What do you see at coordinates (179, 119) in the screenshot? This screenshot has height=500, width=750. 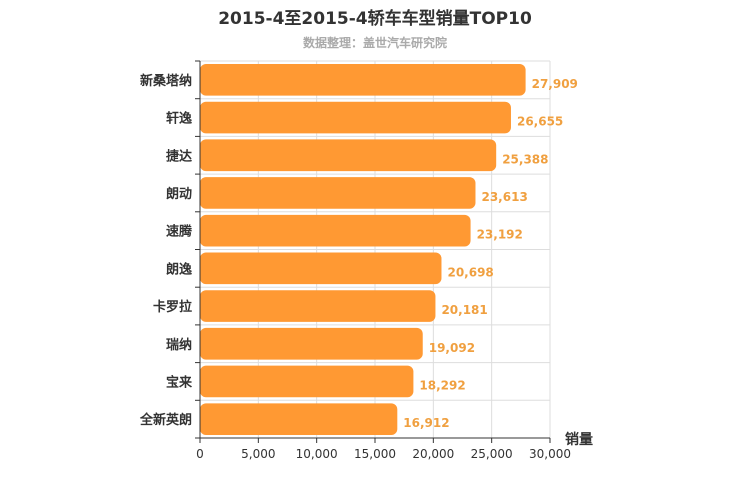 I see `category-label: 轩逸` at bounding box center [179, 119].